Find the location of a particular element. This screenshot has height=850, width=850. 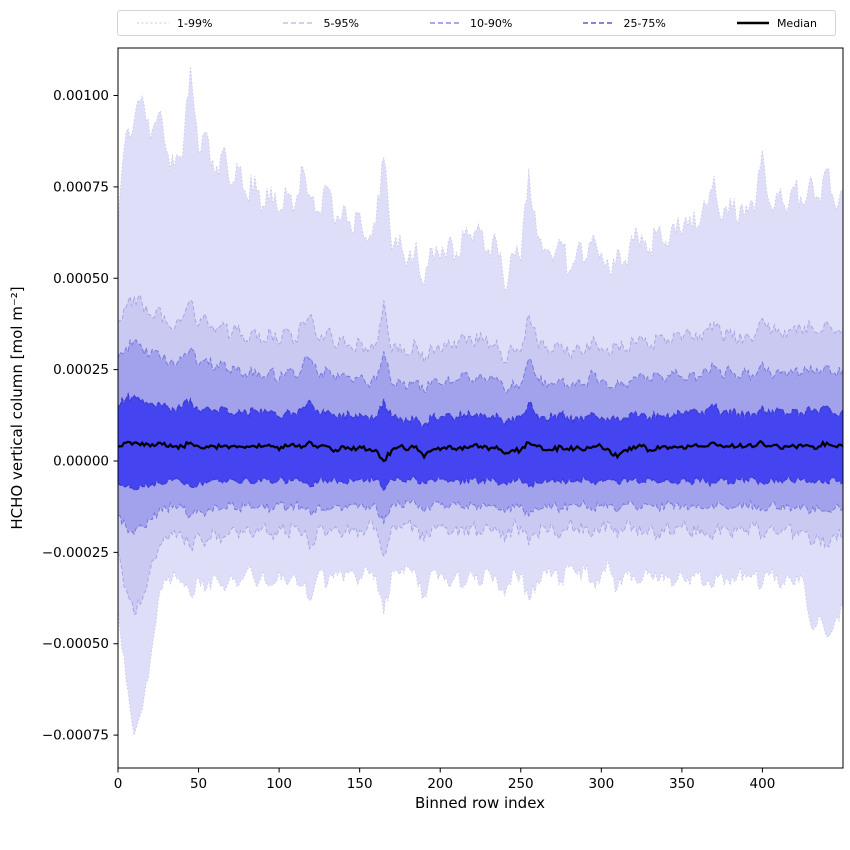

legend-entry-25-75-: 25-75% is located at coordinates (624, 23).